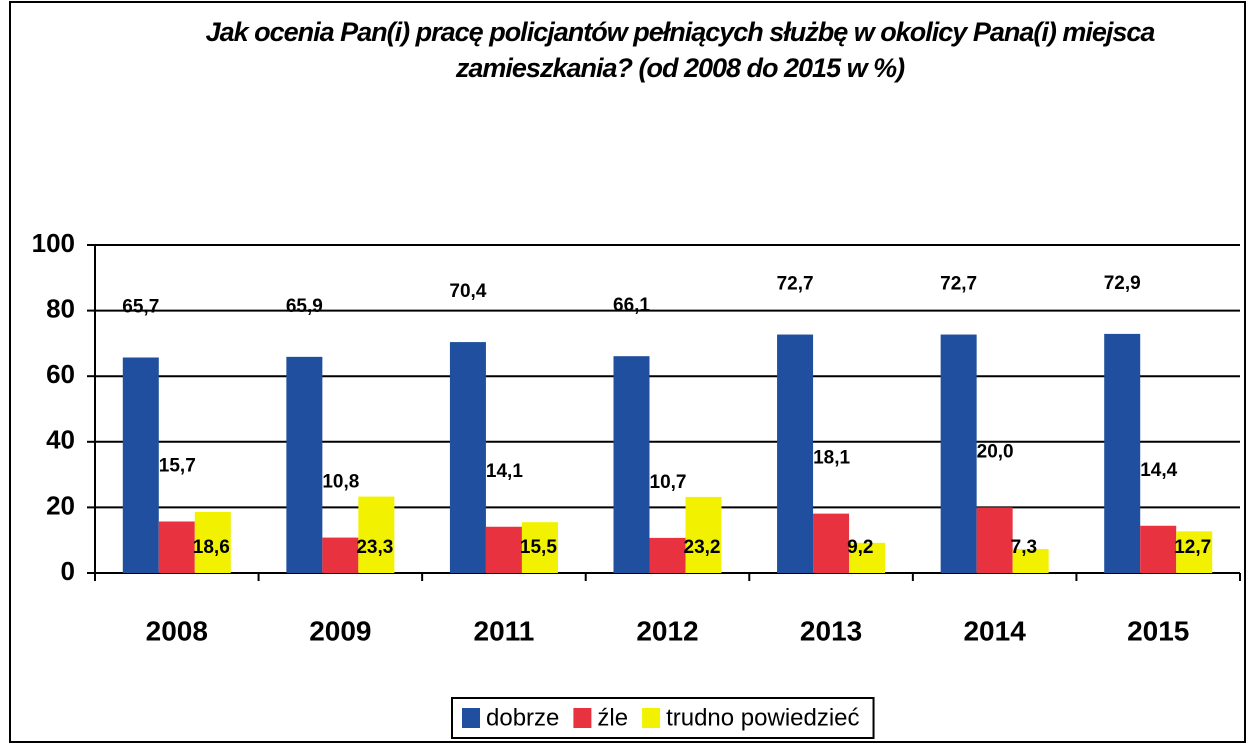 The height and width of the screenshot is (748, 1249). Describe the element at coordinates (1158, 470) in the screenshot. I see `value-label: 14,4` at that location.